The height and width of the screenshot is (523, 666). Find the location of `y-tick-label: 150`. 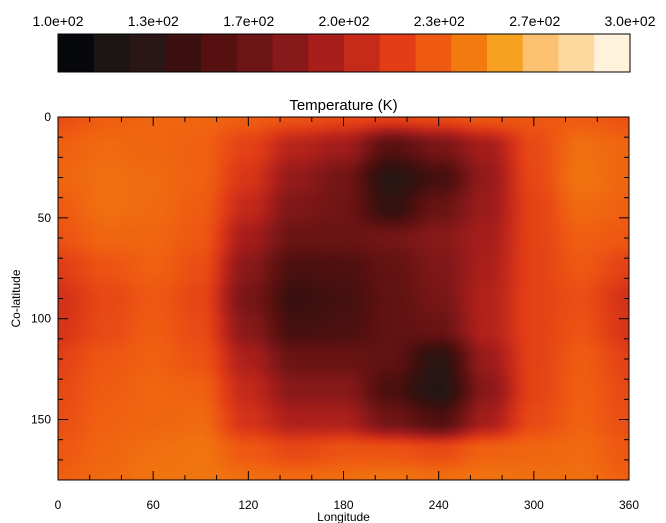

y-tick-label: 150 is located at coordinates (41, 420).